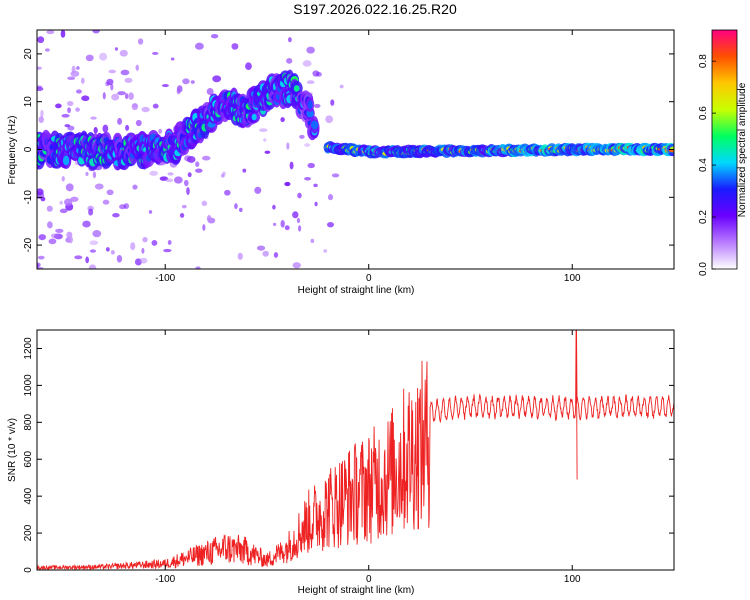  What do you see at coordinates (28, 244) in the screenshot?
I see `spectrogram-y-tick-label: -20` at bounding box center [28, 244].